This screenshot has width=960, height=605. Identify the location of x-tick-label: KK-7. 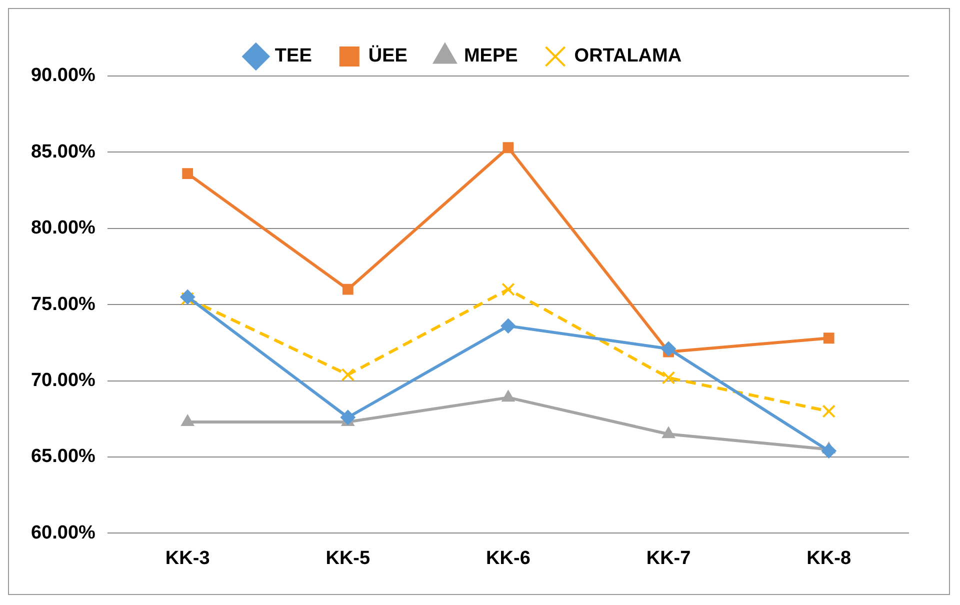
(668, 558).